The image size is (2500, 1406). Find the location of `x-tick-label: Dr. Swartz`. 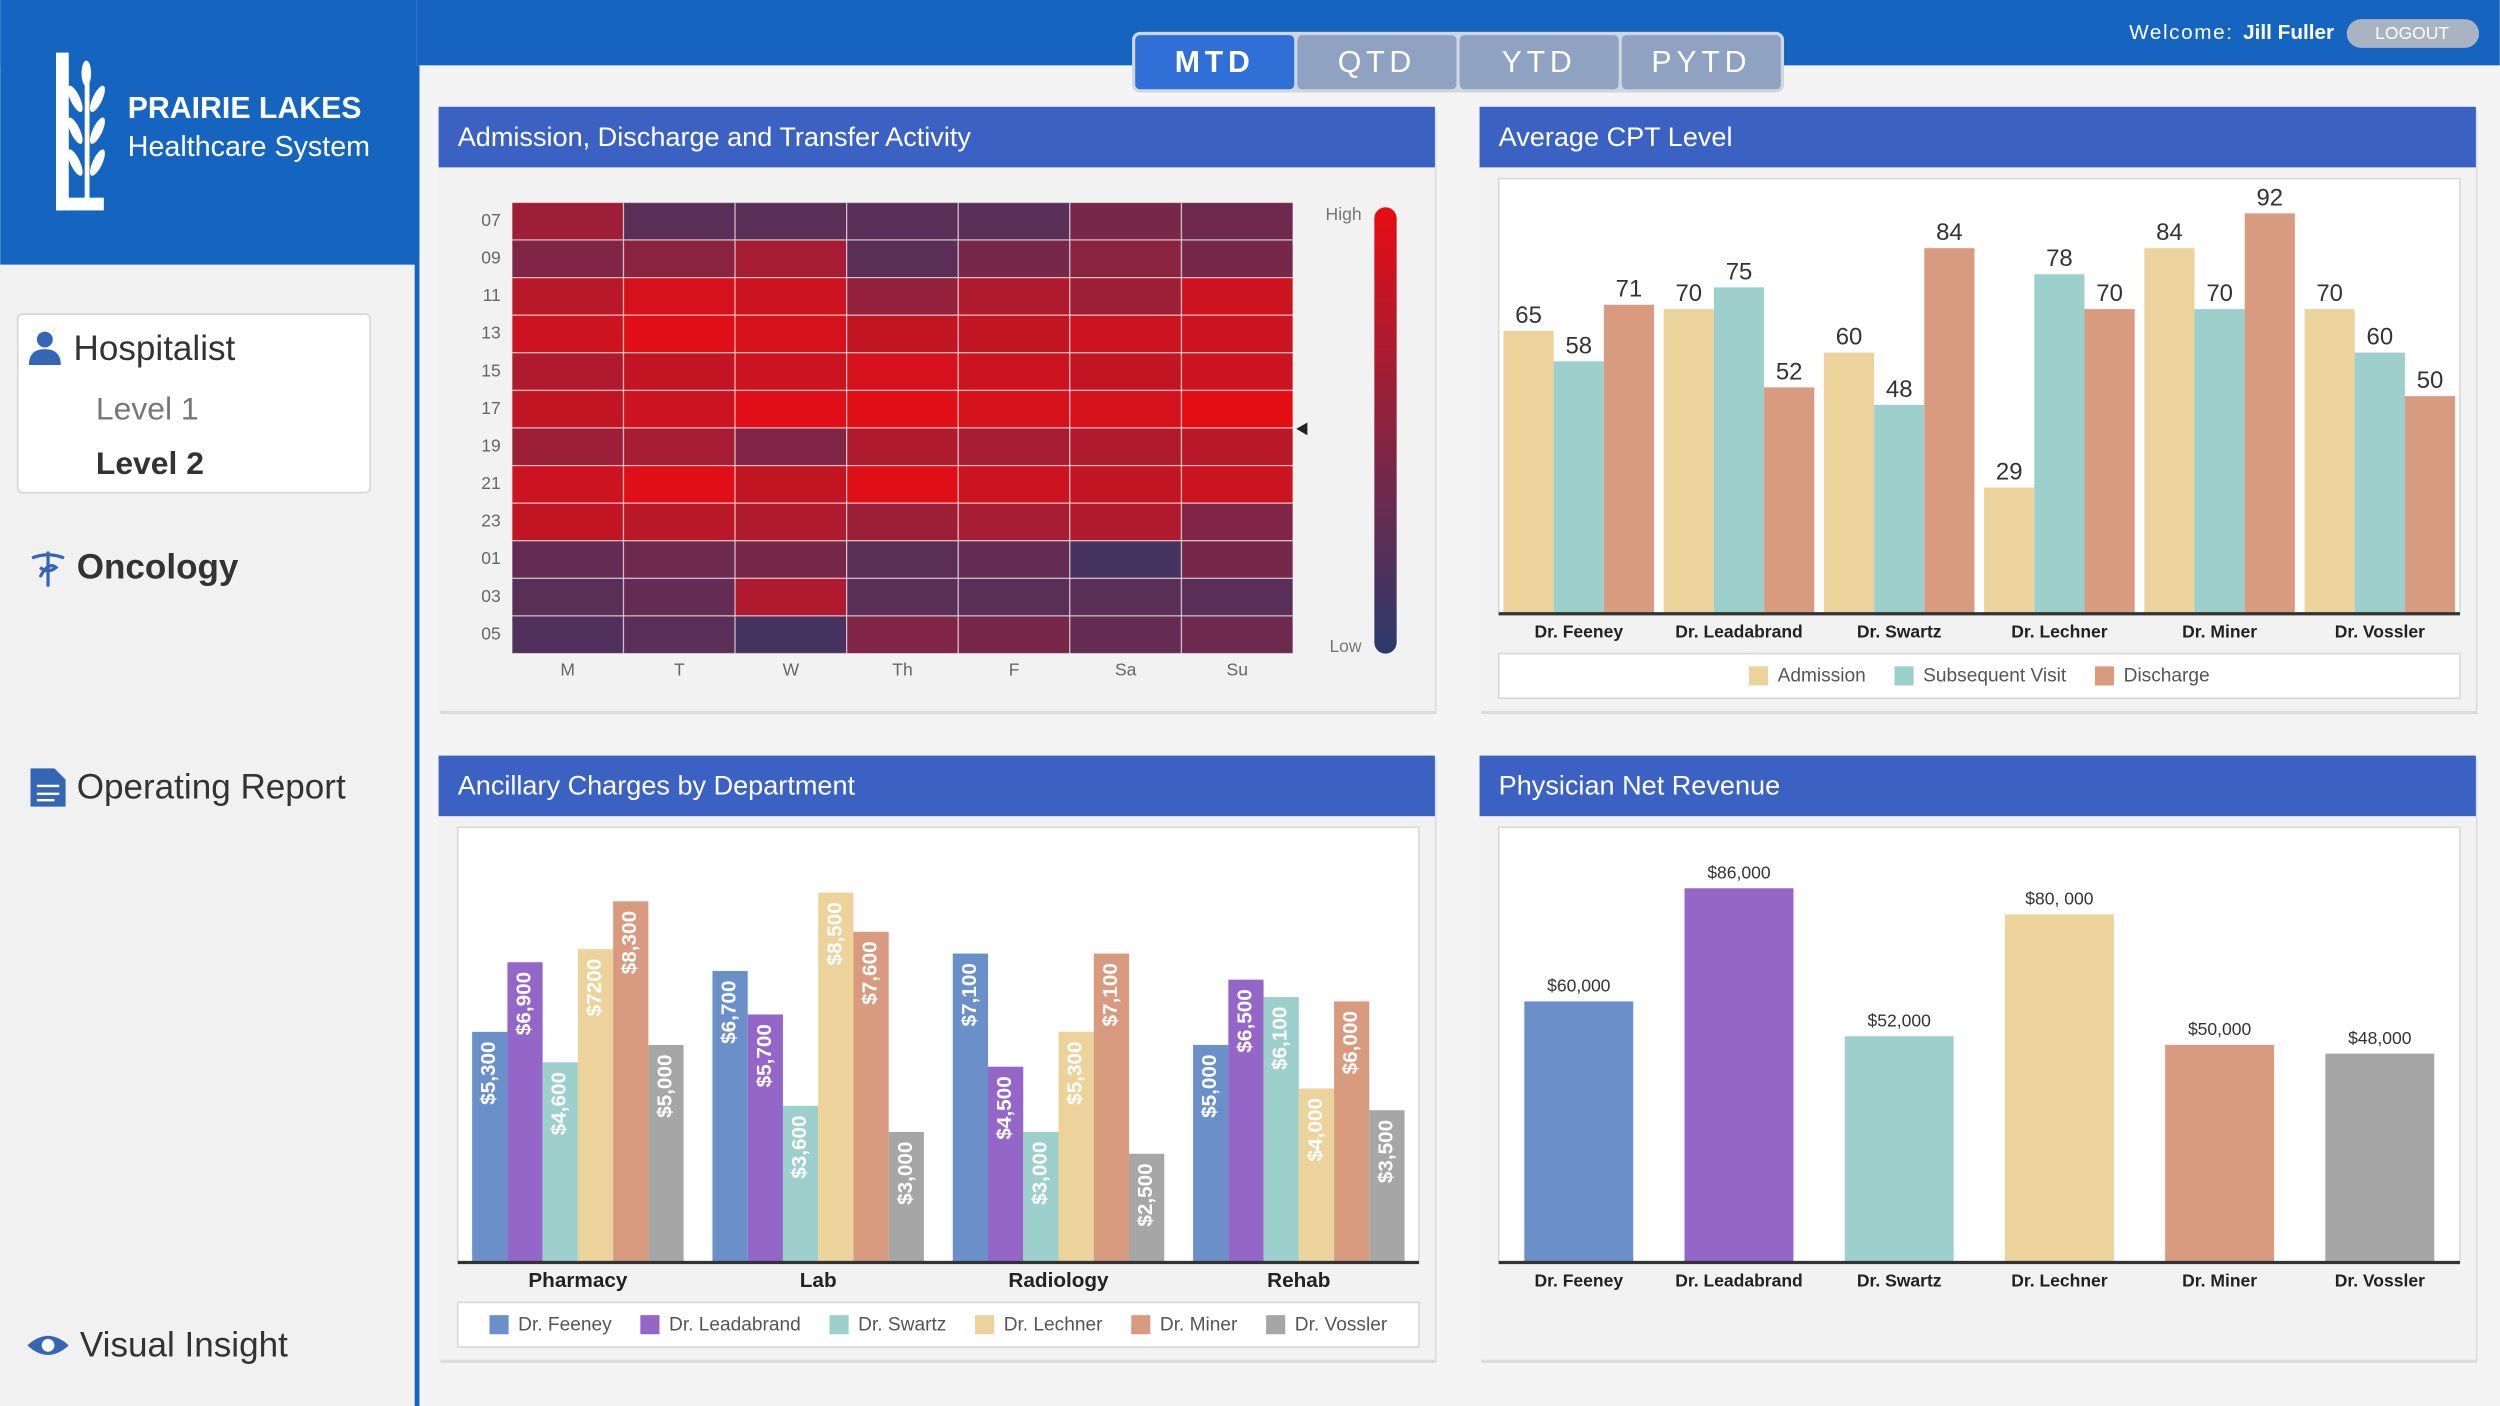

x-tick-label: Dr. Swartz is located at coordinates (1899, 631).